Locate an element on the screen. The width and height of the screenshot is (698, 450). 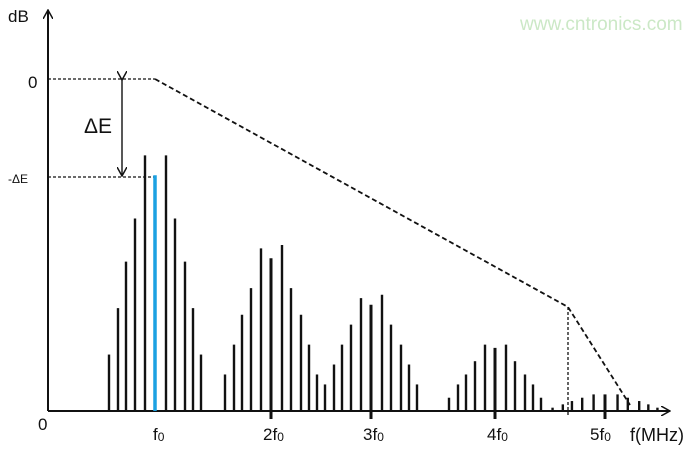
harmonic-label: 3f0 is located at coordinates (373, 434).